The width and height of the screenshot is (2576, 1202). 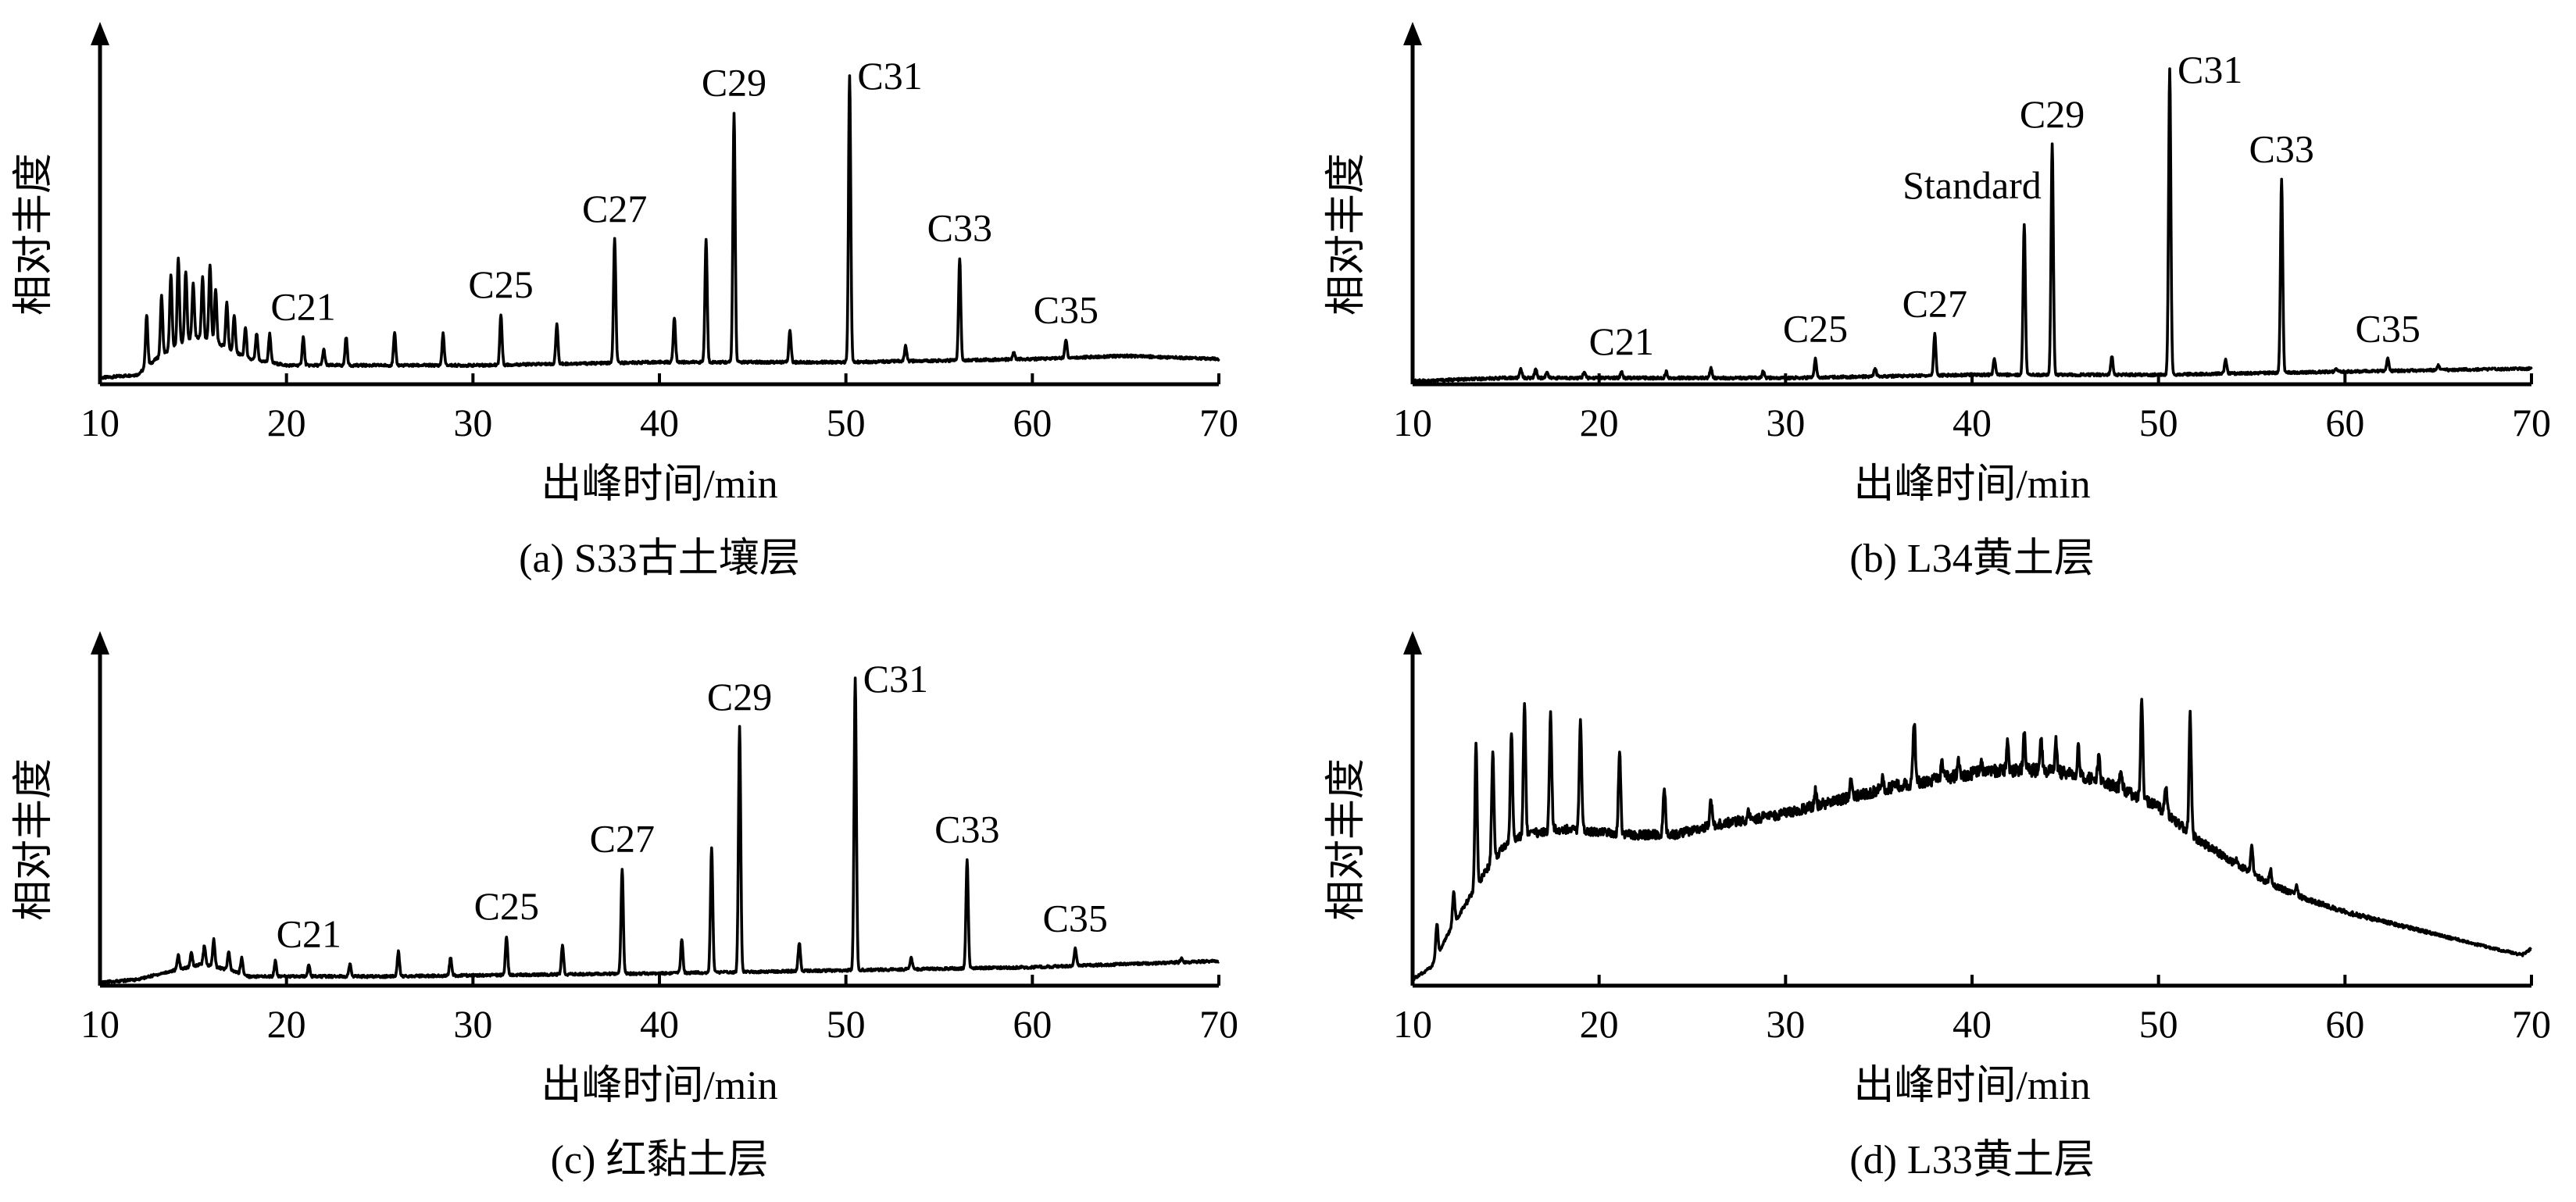 I want to click on panel-caption: (d) L33黄土层, so click(x=1972, y=1160).